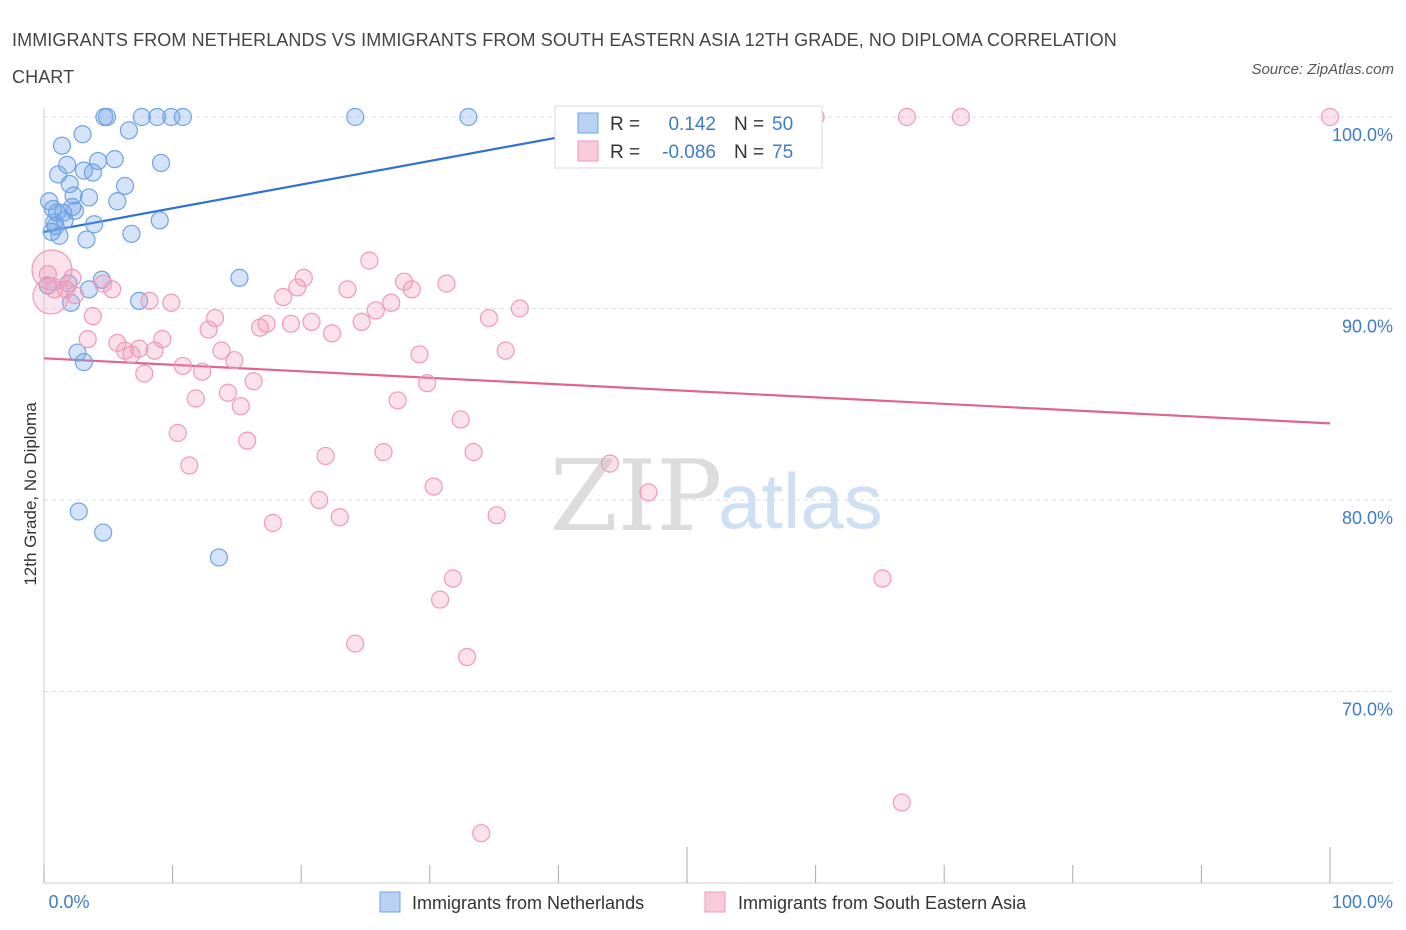 This screenshot has width=1406, height=930. I want to click on stats-n-value: 50, so click(782, 124).